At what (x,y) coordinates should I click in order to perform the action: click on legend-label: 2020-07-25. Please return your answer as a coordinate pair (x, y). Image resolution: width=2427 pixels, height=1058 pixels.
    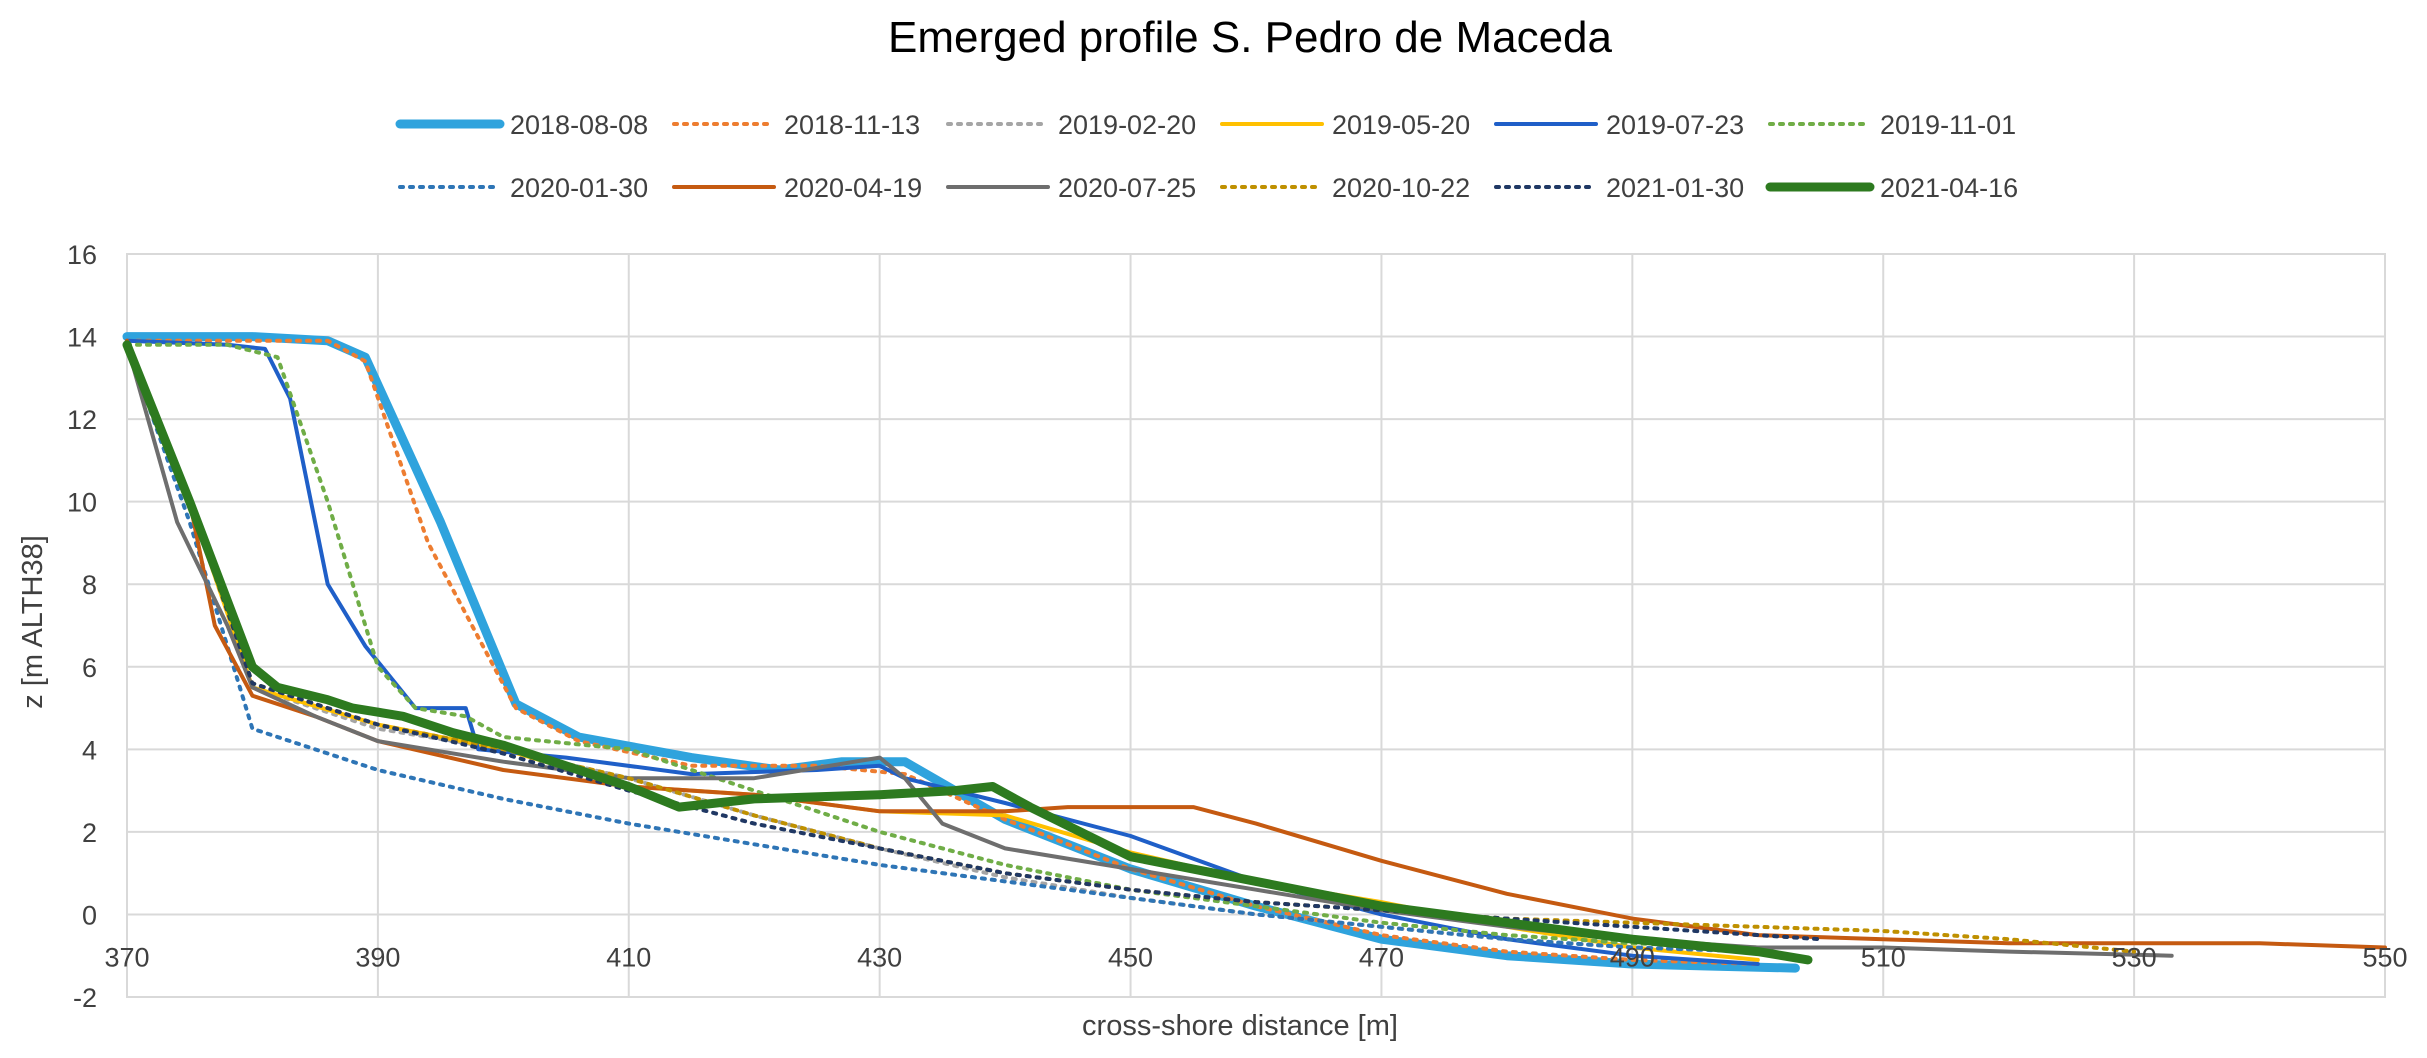
    Looking at the image, I should click on (1127, 188).